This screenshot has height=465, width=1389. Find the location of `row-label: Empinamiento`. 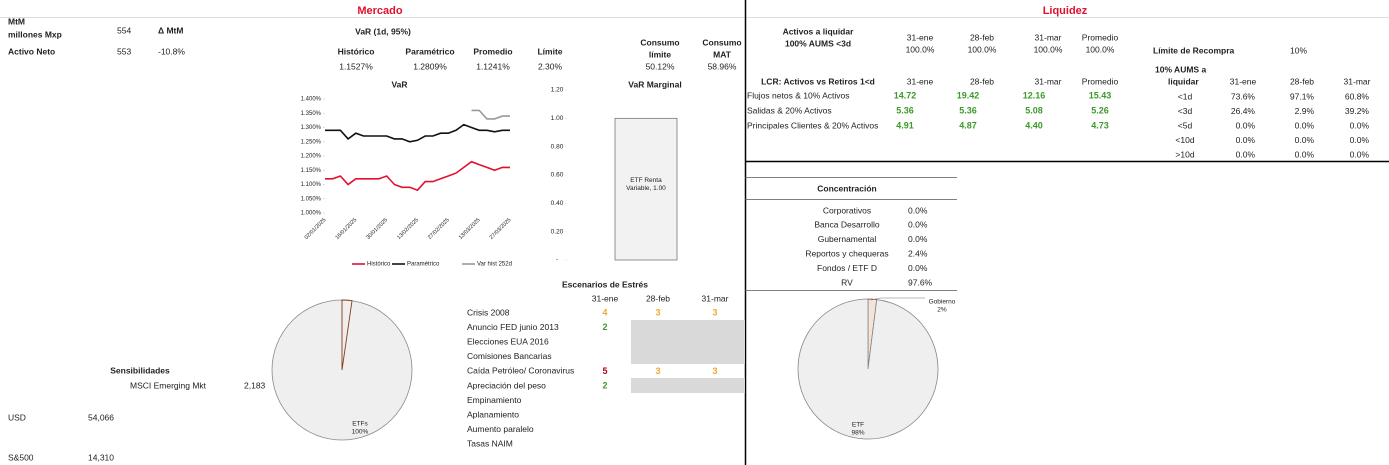

row-label: Empinamiento is located at coordinates (494, 400).